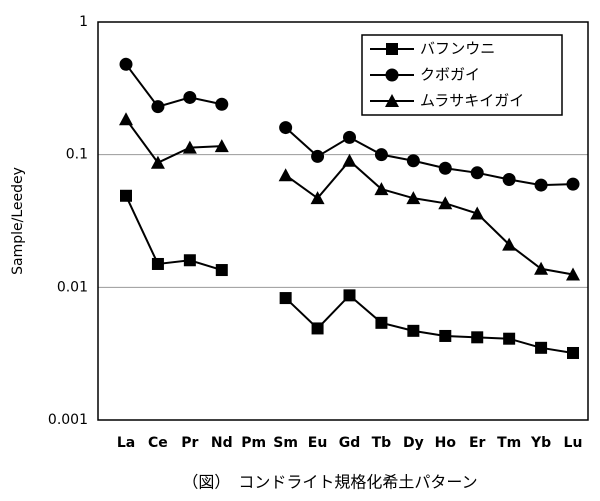 The width and height of the screenshot is (600, 501). What do you see at coordinates (472, 101) in the screenshot?
I see `legend-label: ムラサキイガイ` at bounding box center [472, 101].